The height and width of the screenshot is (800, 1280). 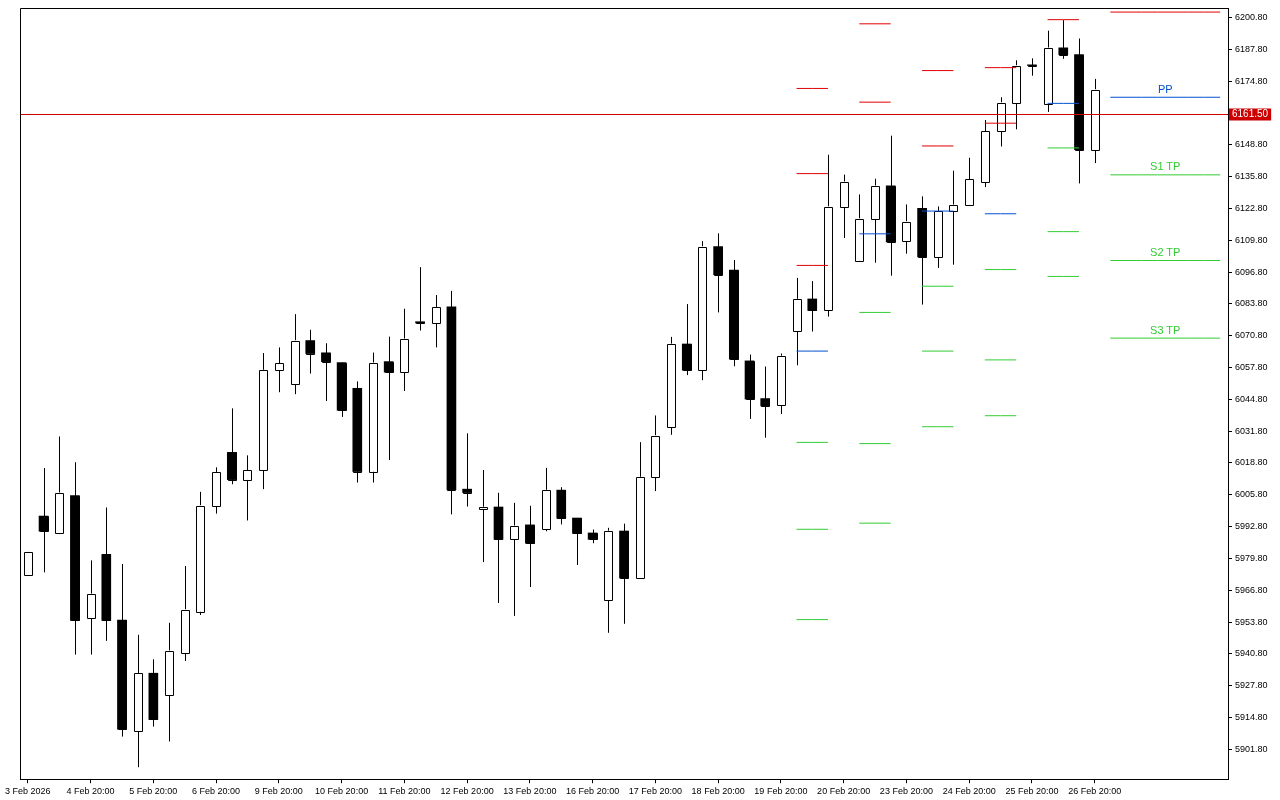 What do you see at coordinates (1251, 685) in the screenshot?
I see `y-tick-label: 5927.80` at bounding box center [1251, 685].